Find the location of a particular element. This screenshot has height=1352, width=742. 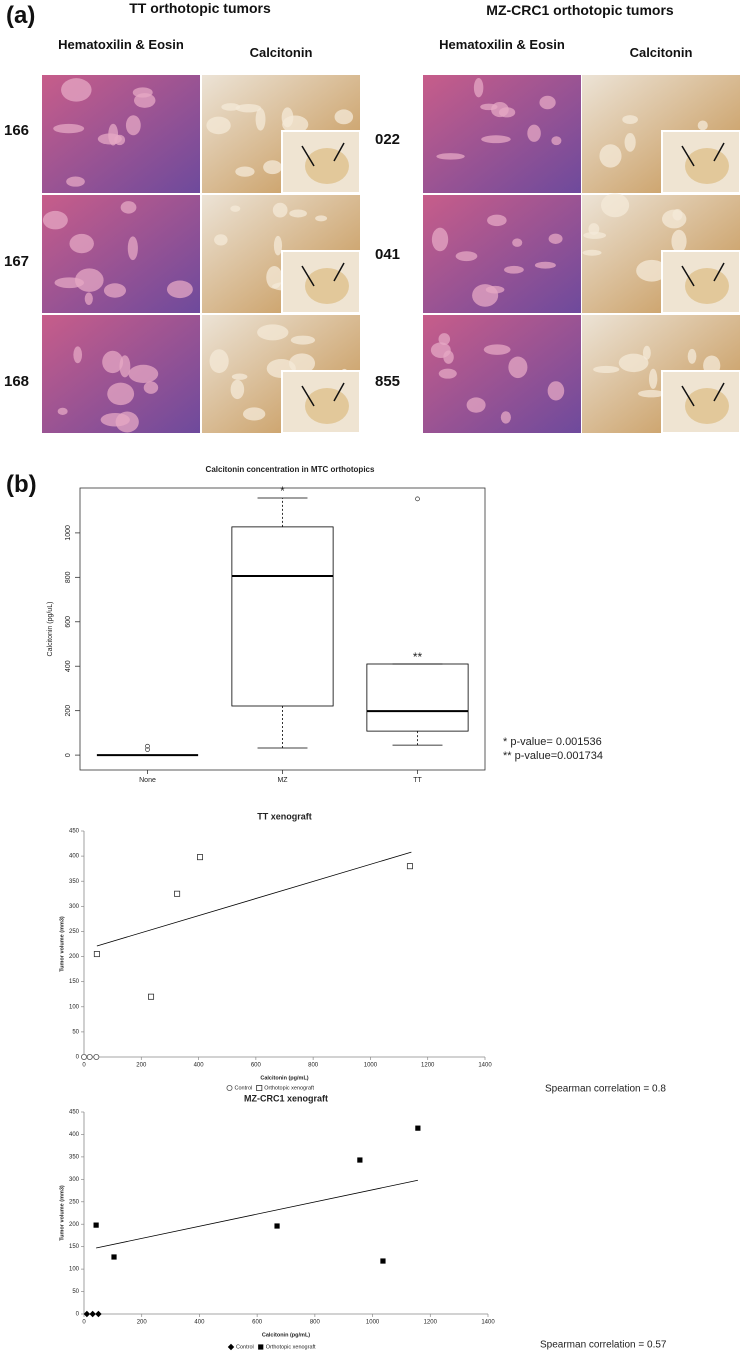

column-header: Hematoxilin & Eosin is located at coordinates (502, 44).